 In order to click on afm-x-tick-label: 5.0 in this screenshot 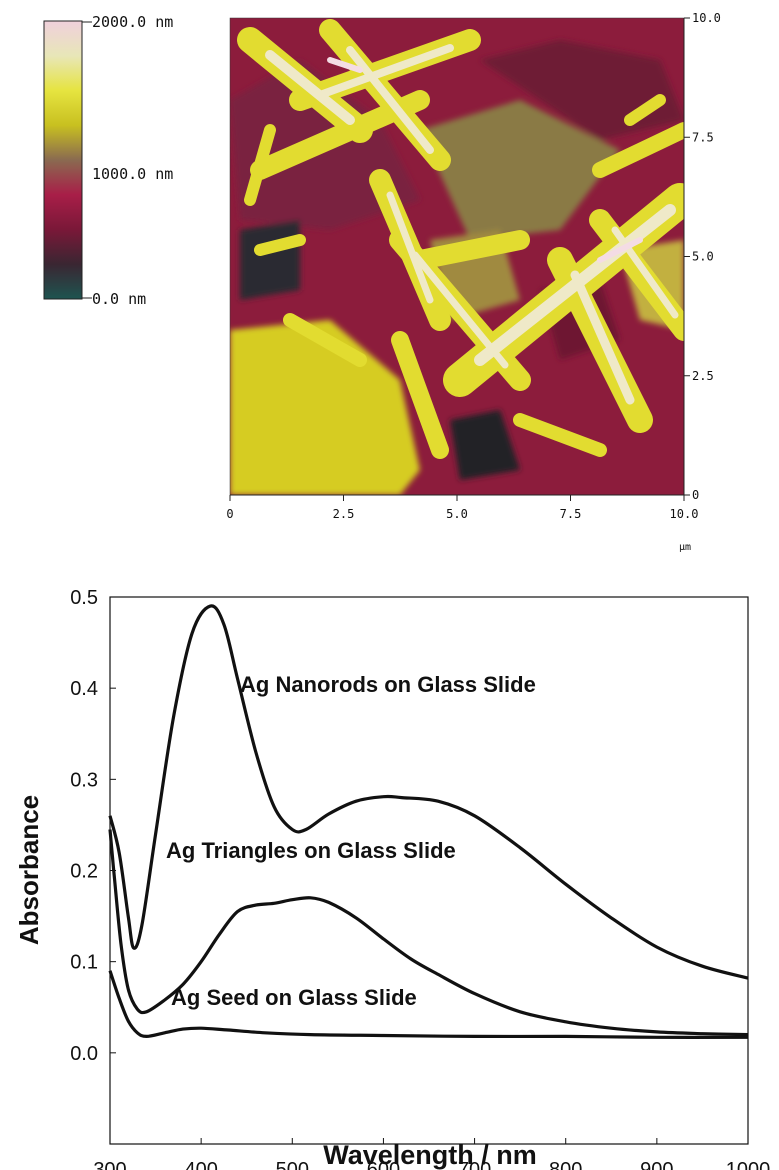, I will do `click(457, 514)`.